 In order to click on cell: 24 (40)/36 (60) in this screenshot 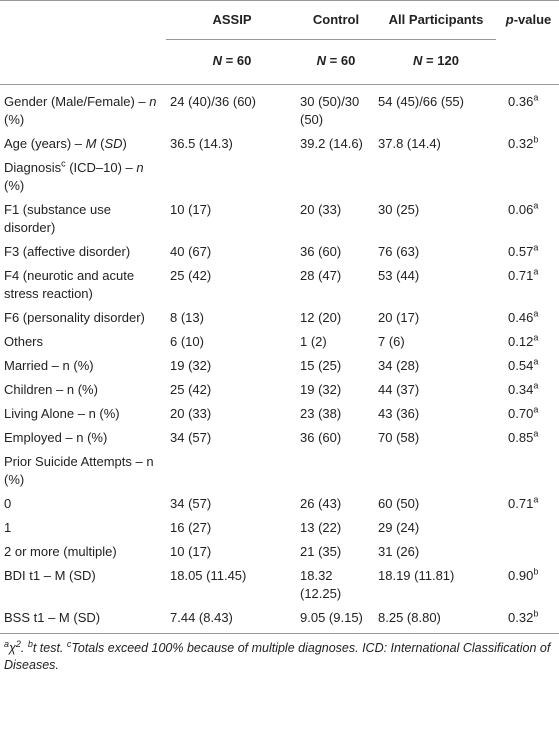, I will do `click(213, 101)`.